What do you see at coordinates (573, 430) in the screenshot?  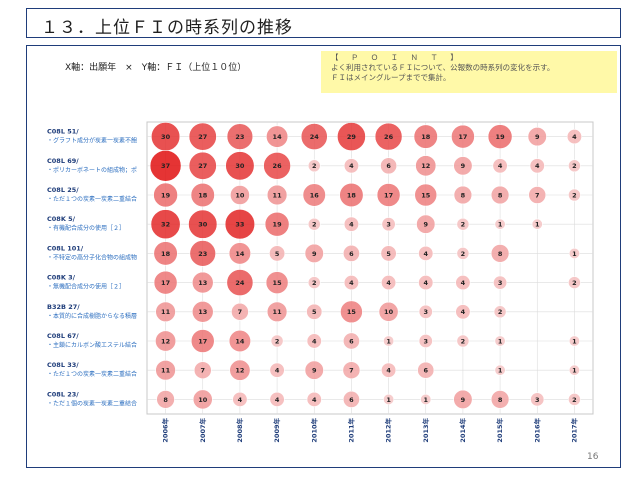 I see `x-tick-label: 2017年` at bounding box center [573, 430].